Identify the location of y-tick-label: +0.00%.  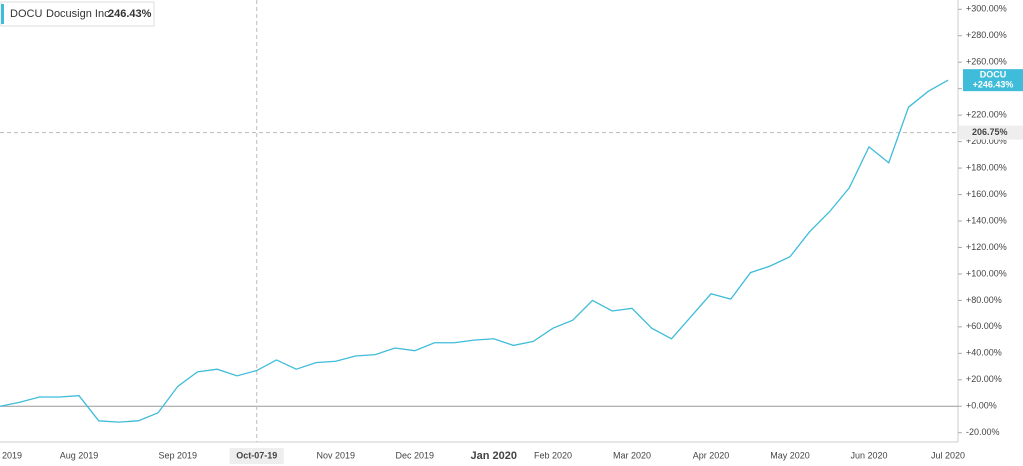
(981, 406).